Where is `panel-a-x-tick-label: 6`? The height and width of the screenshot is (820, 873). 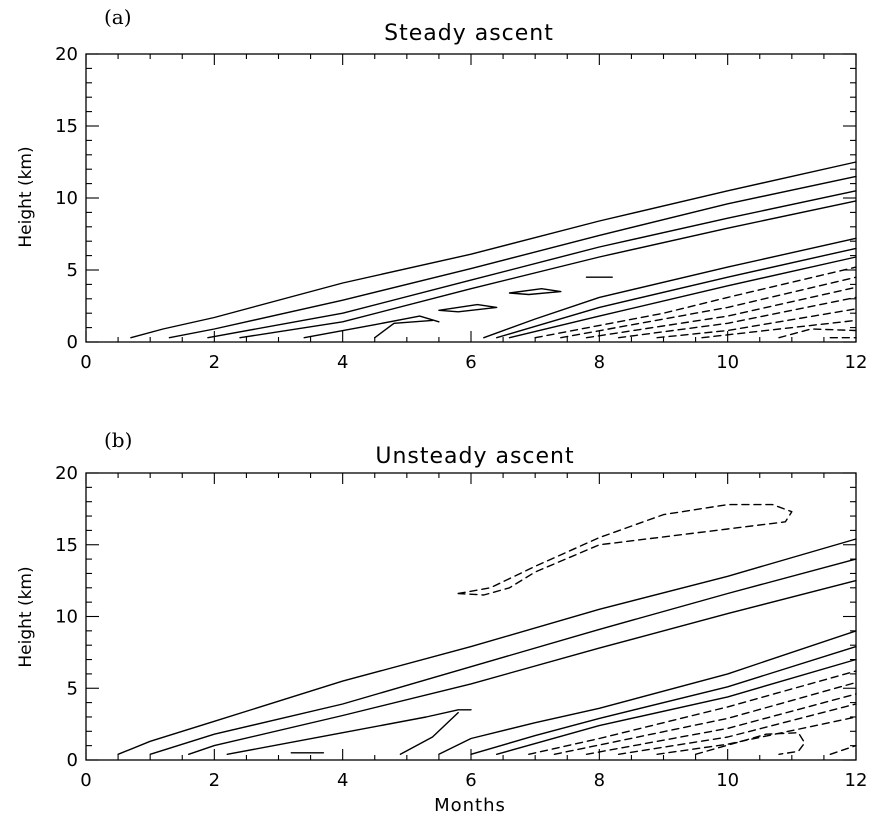 panel-a-x-tick-label: 6 is located at coordinates (470, 362).